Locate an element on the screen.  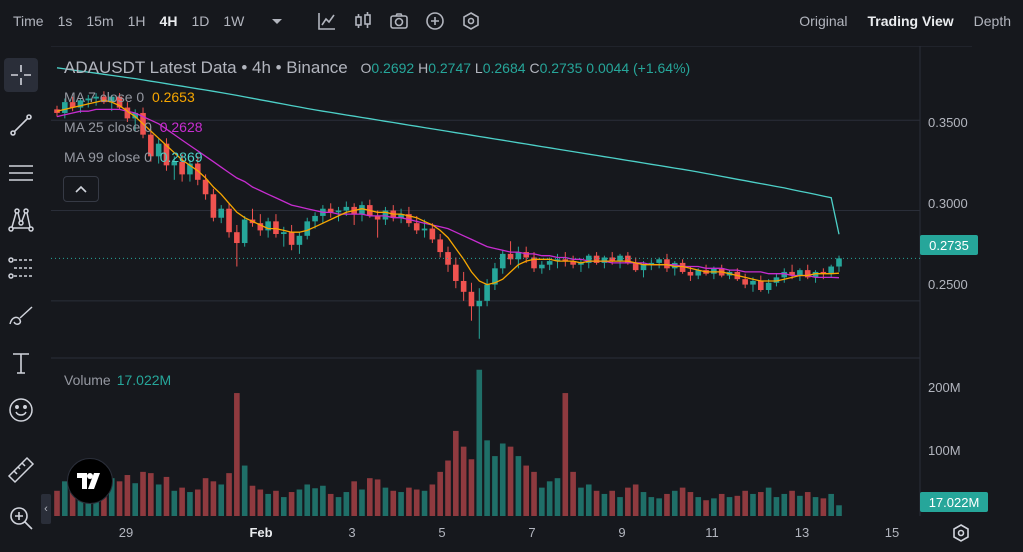
text-tool is located at coordinates (21, 363).